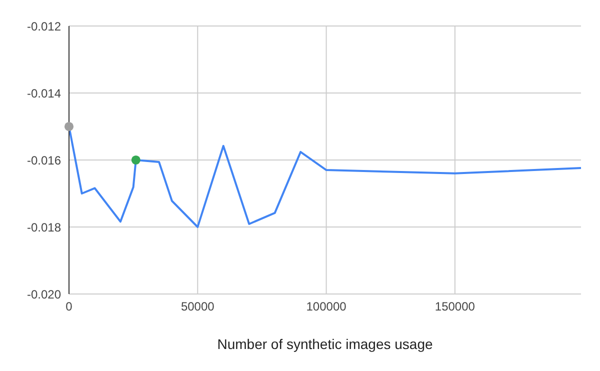 Image resolution: width=600 pixels, height=371 pixels. I want to click on x-axis-title: Number of synthetic images usage, so click(325, 344).